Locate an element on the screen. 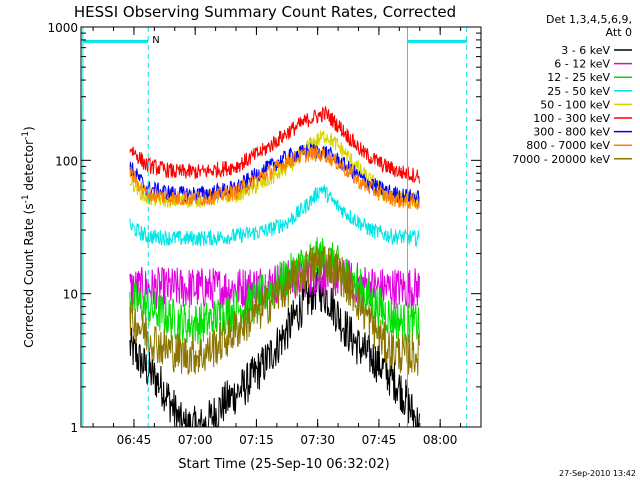 The width and height of the screenshot is (640, 480). y-tick-label-0: 1 is located at coordinates (74, 428).